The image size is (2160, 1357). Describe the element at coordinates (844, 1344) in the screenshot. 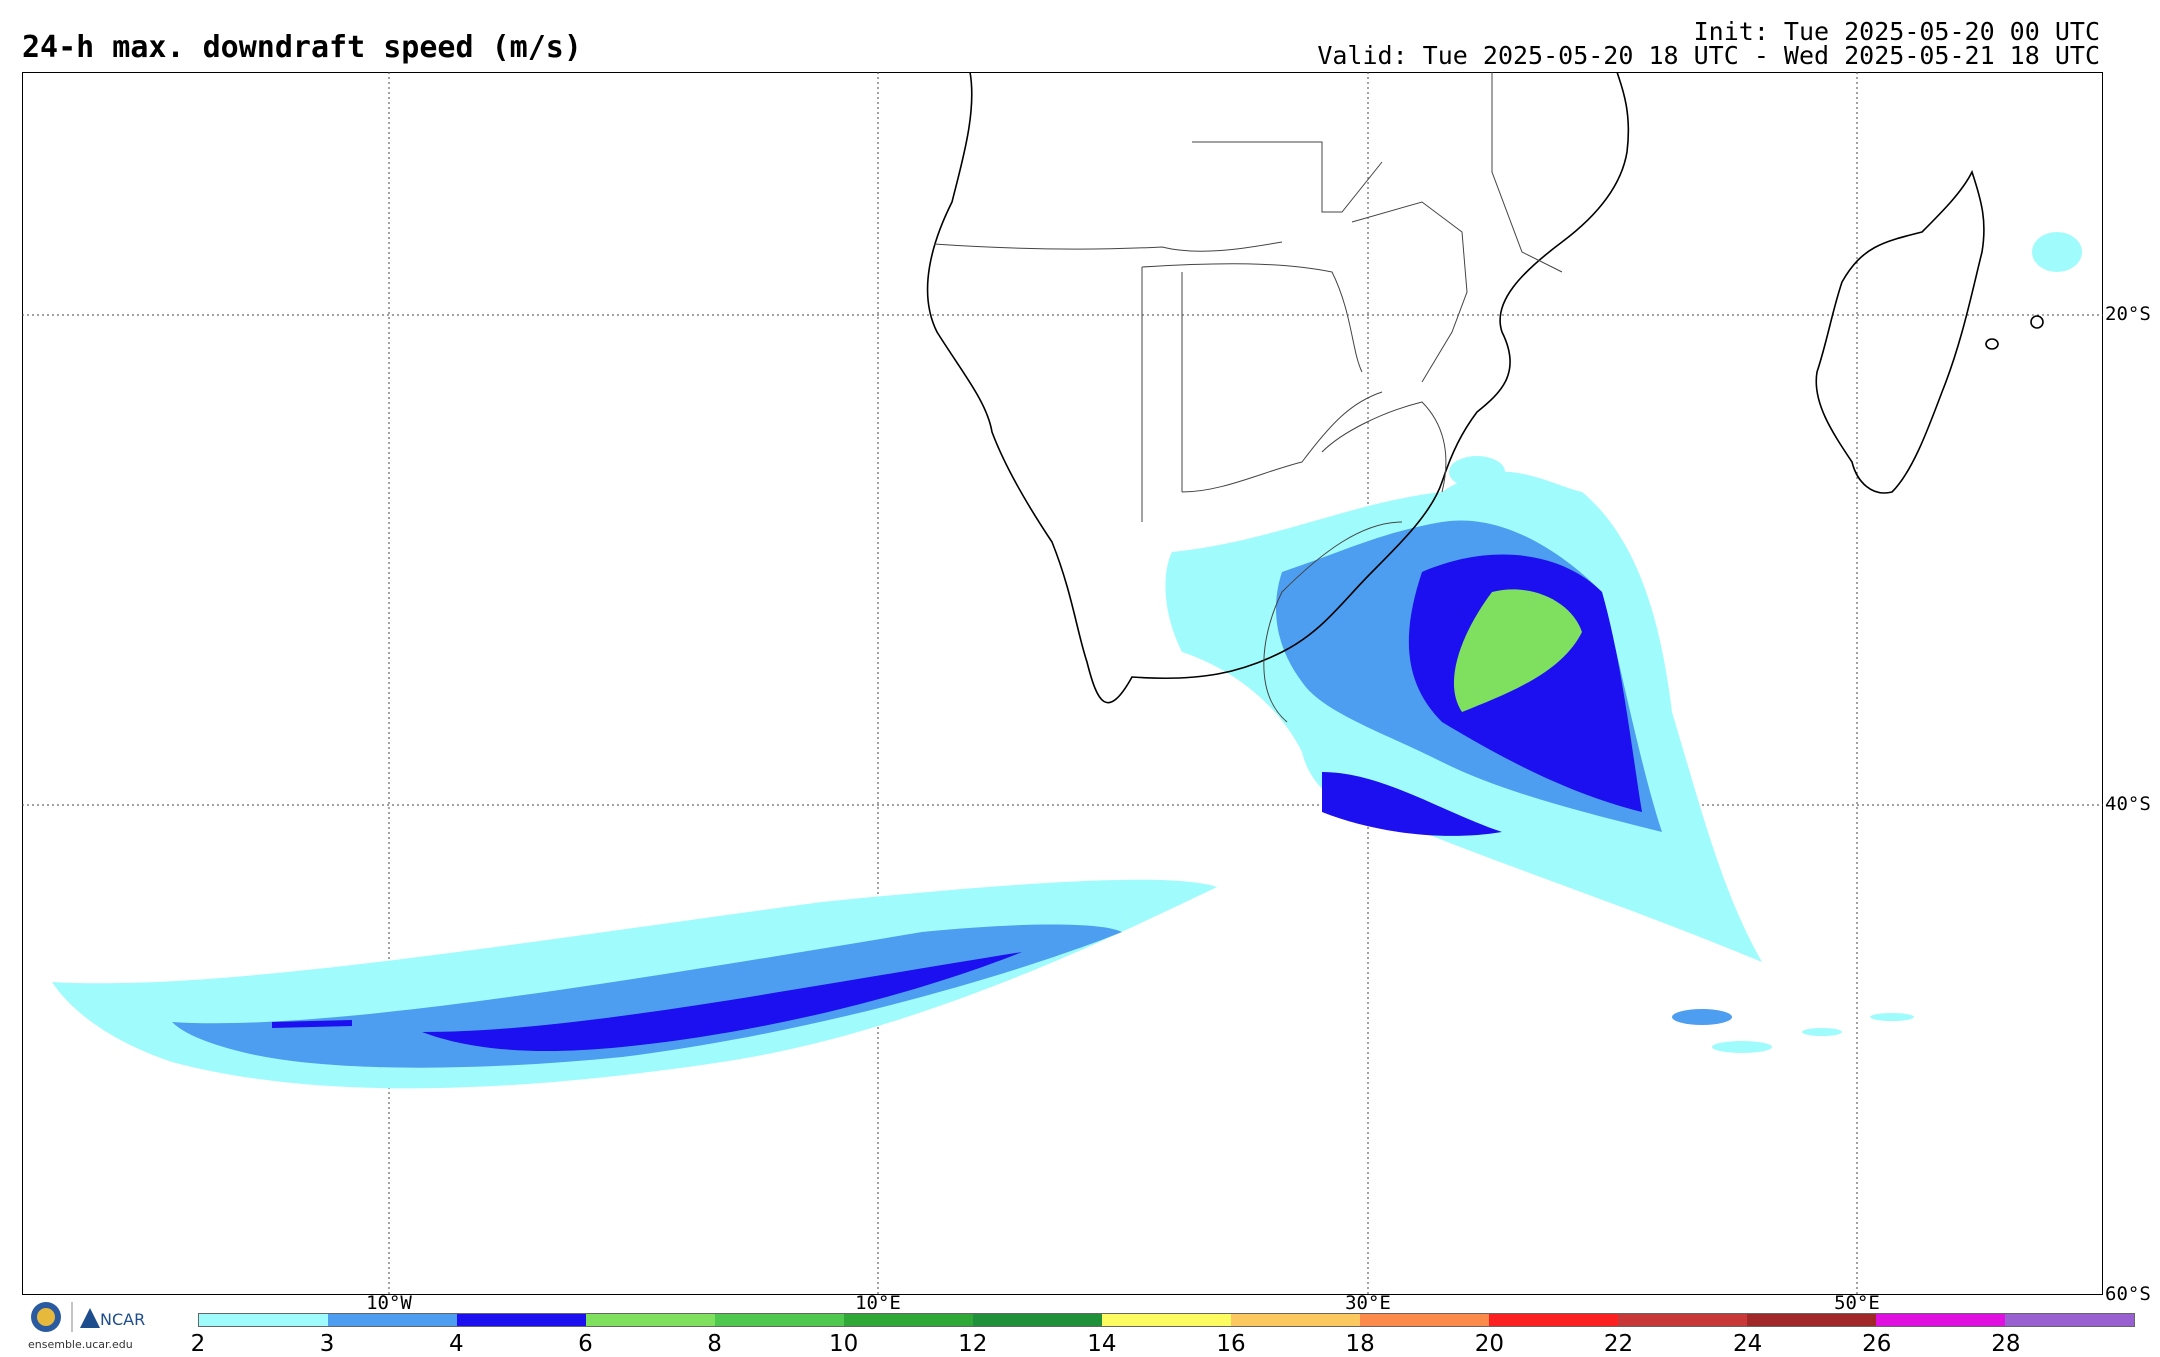

I see `colorbar-tick-label: 10` at that location.